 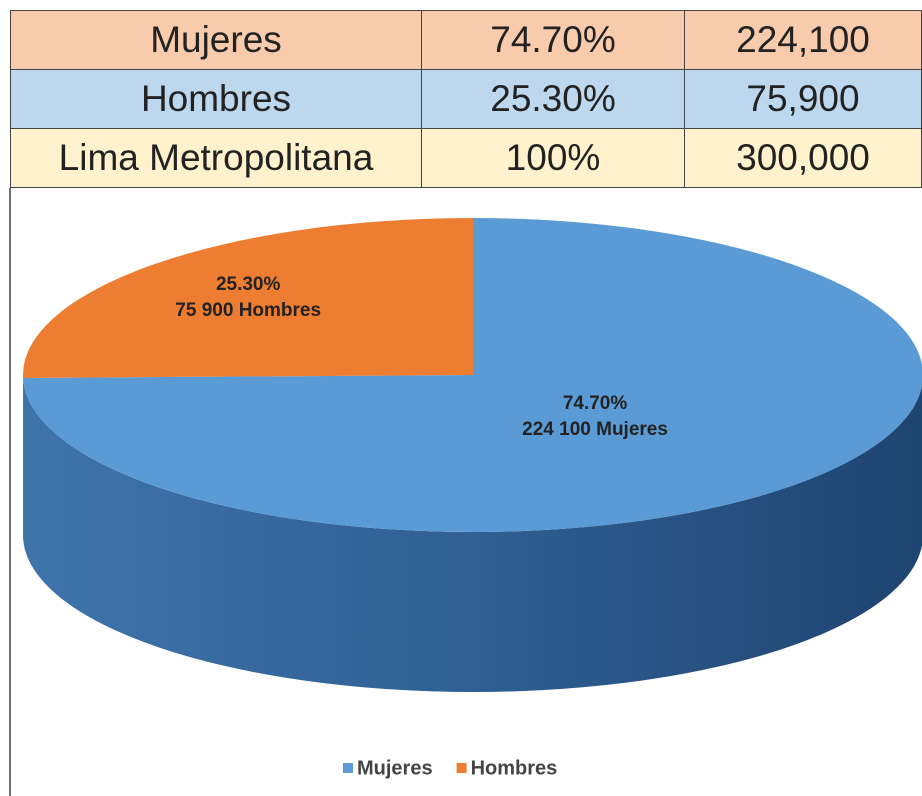 I want to click on cell: Lima Metropolitana, so click(x=216, y=158).